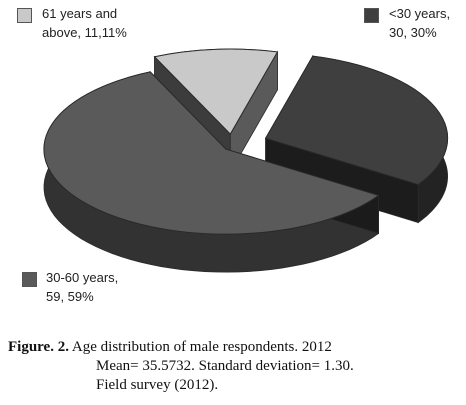 This screenshot has width=466, height=405. I want to click on pie-slice-61-and-above-top, so click(216, 91).